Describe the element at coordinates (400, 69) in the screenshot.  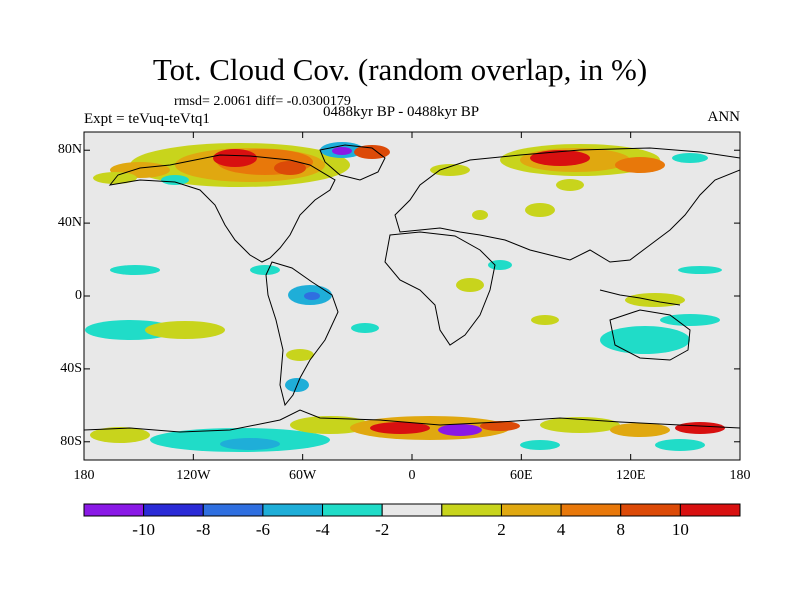
I see `plot-title: Tot. Cloud Cov. (random overlap, in %)` at that location.